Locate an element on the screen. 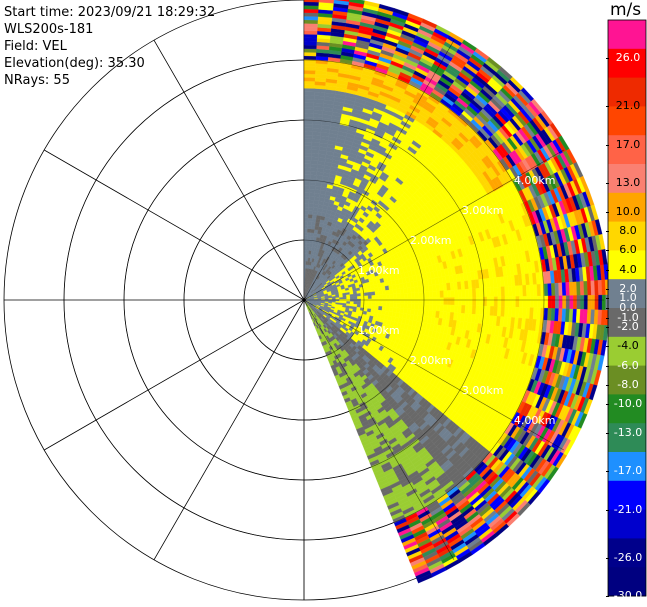 Image resolution: width=647 pixels, height=607 pixels. colorbar-tick-label: 0.0 is located at coordinates (628, 307).